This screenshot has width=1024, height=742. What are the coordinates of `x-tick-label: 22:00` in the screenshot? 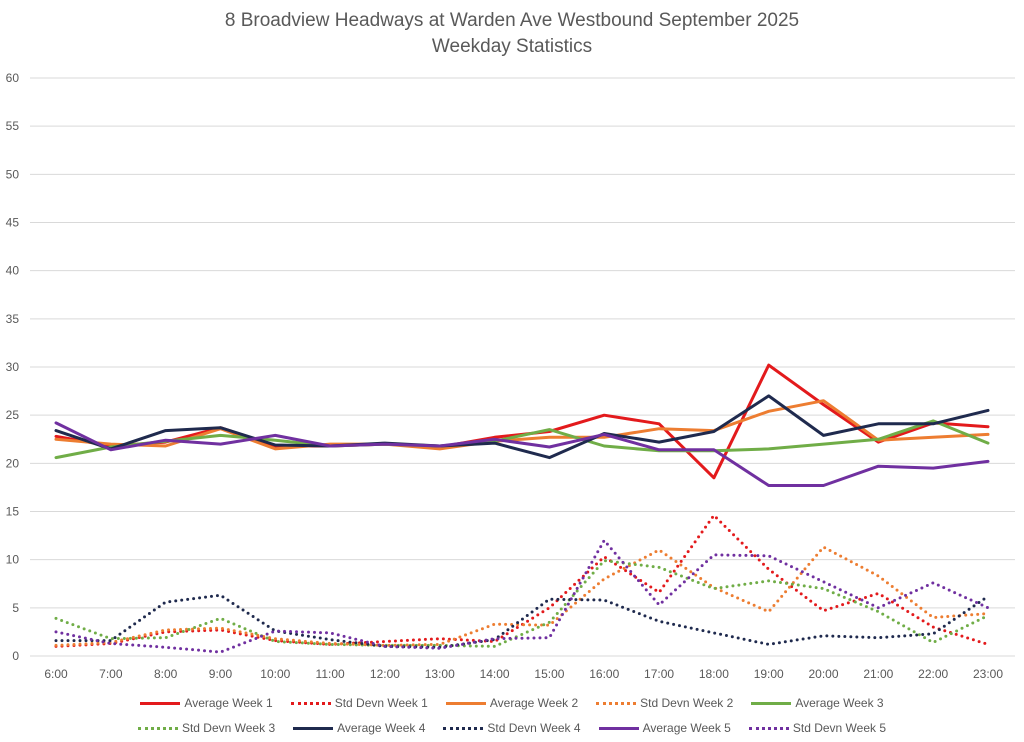 It's located at (933, 674).